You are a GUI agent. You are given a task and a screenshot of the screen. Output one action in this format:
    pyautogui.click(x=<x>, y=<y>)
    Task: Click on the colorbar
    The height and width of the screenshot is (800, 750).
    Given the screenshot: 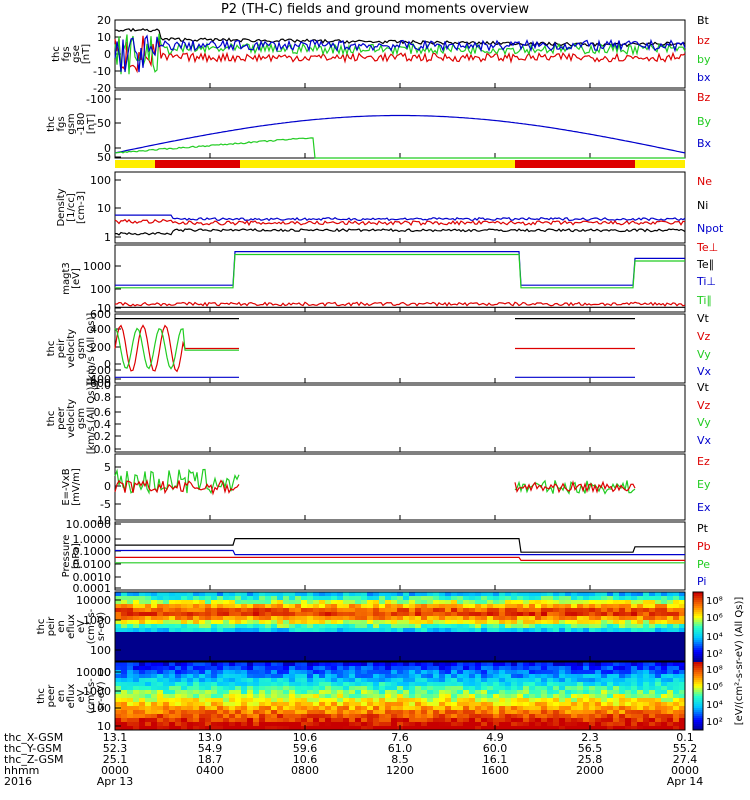 What is the action you would take?
    pyautogui.click(x=698, y=661)
    